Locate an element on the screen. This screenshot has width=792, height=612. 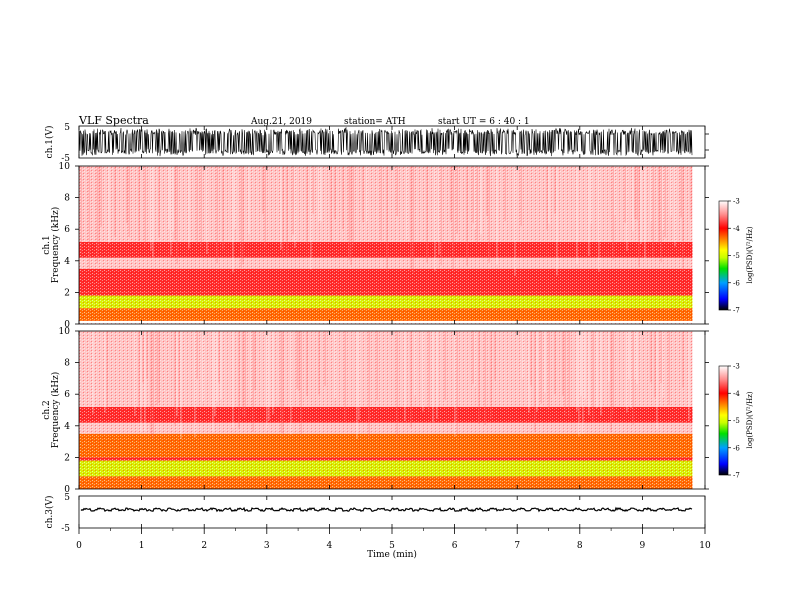
colorbar-ch2: -3 -4 -5 -6 -7 log(PSD)(V²/Hz) is located at coordinates (736, 421).